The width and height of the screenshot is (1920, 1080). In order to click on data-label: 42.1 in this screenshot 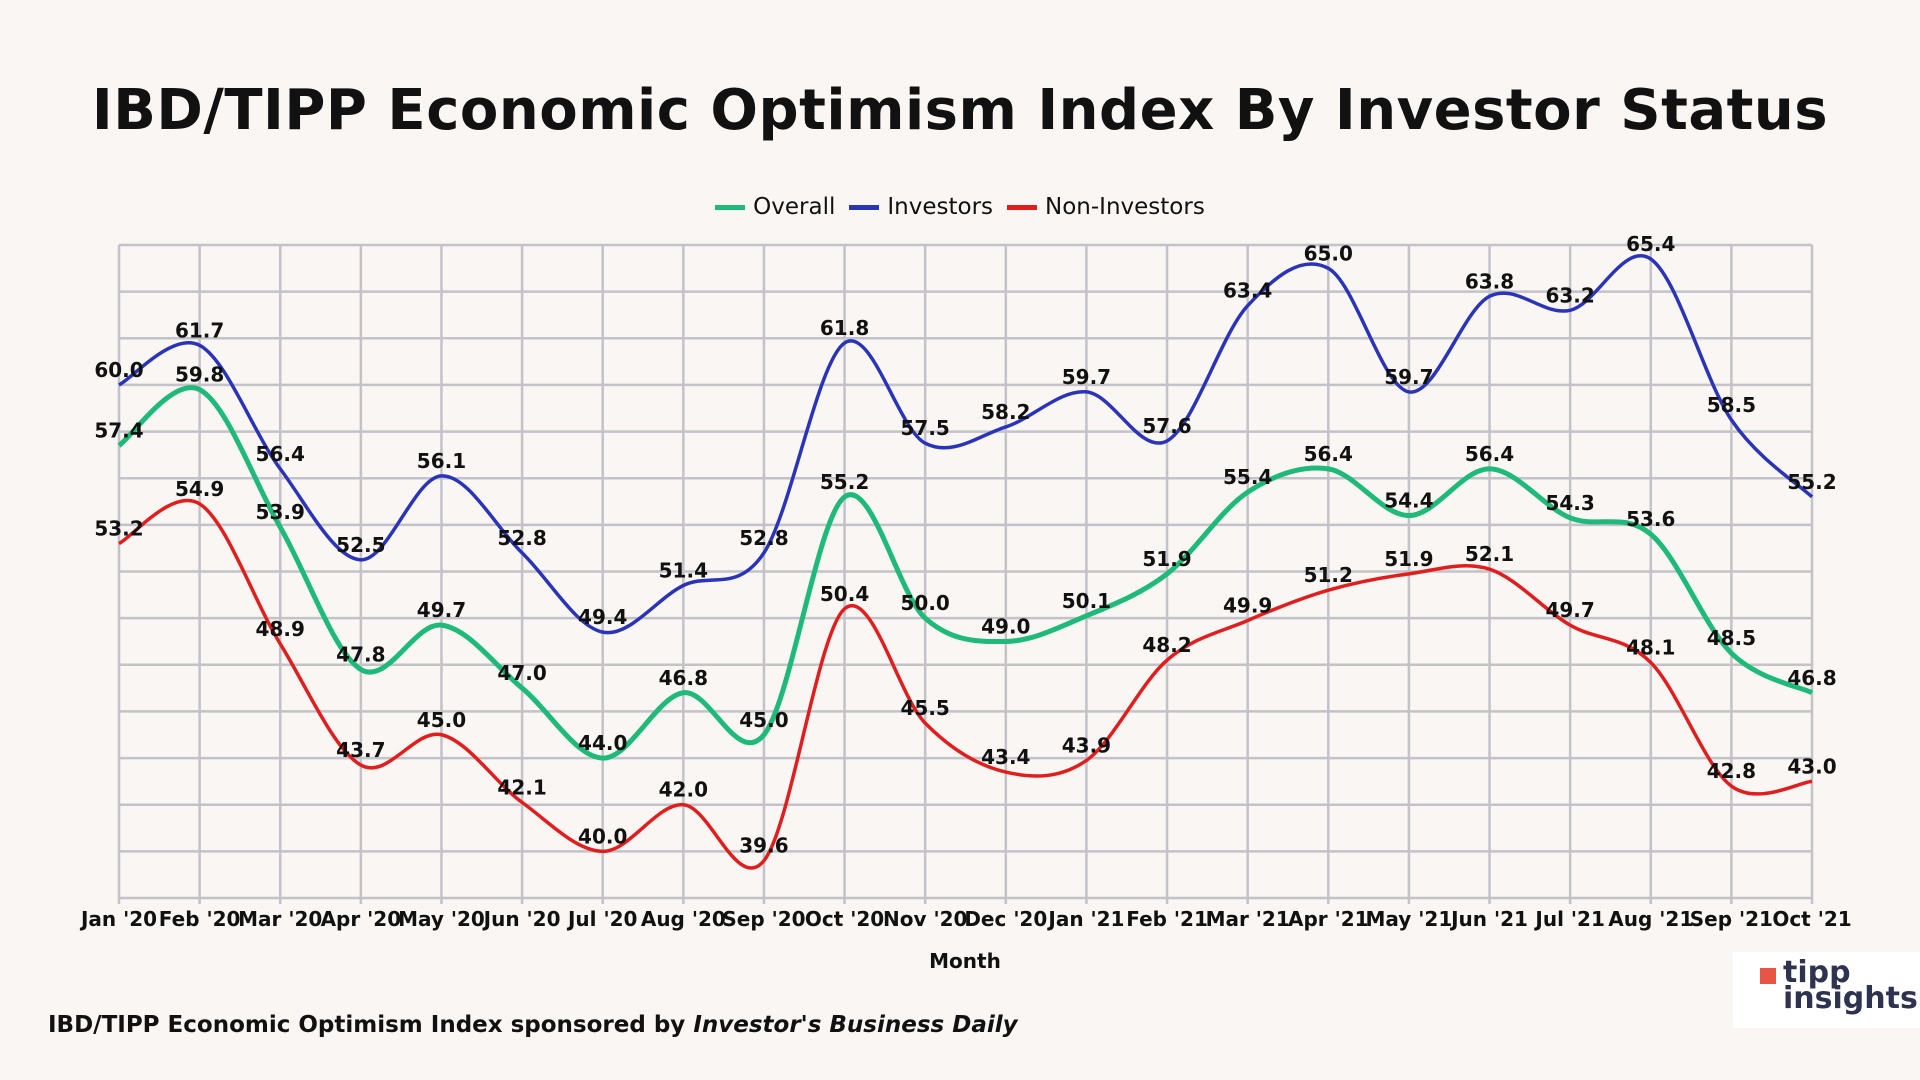, I will do `click(521, 787)`.